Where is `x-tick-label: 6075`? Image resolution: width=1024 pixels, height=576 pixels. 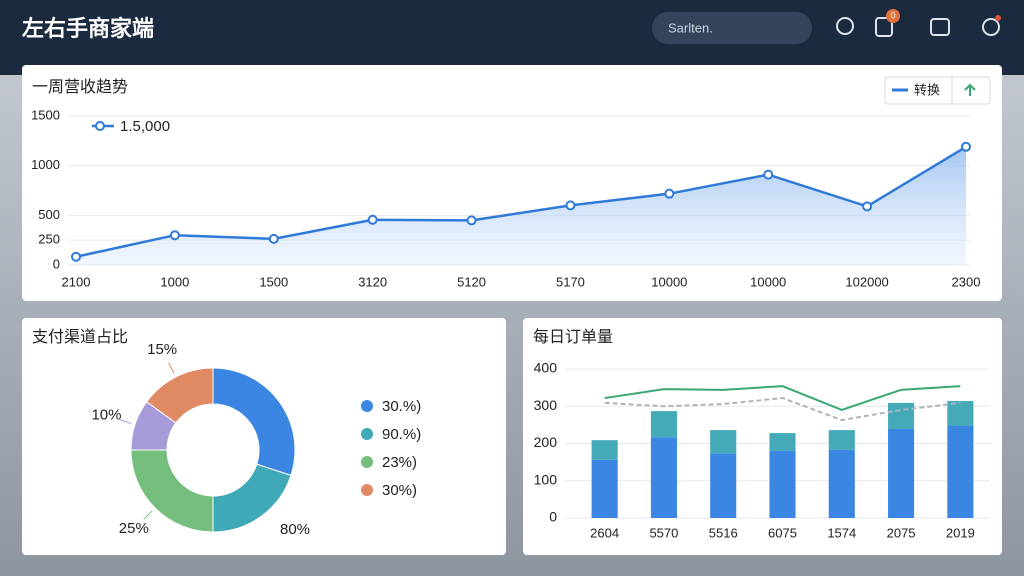 x-tick-label: 6075 is located at coordinates (782, 532).